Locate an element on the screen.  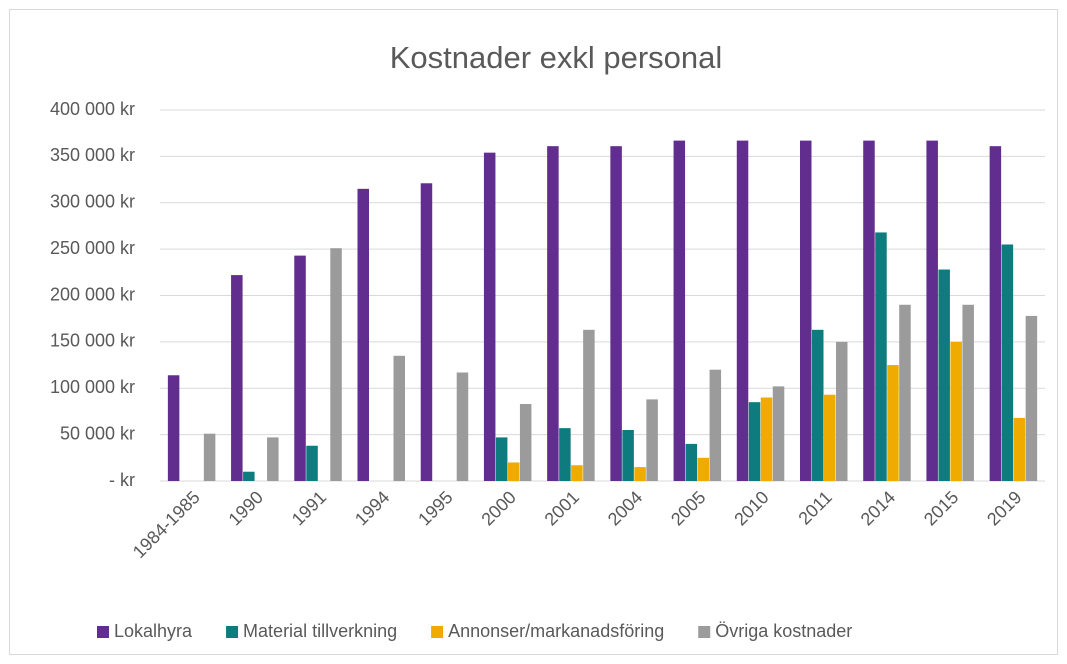
y-tick-label: 200 000 kr is located at coordinates (92, 294).